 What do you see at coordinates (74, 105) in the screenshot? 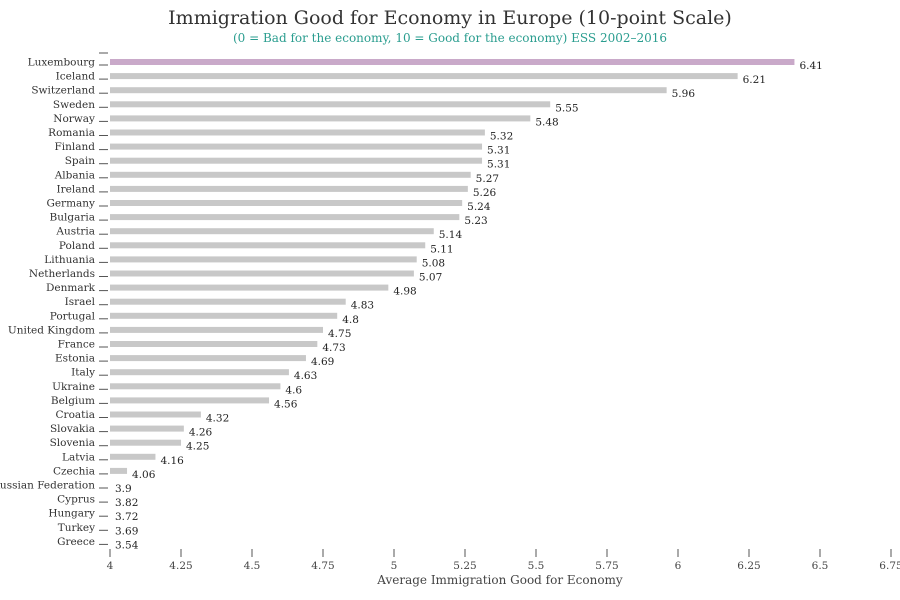
I see `category-label: Sweden` at bounding box center [74, 105].